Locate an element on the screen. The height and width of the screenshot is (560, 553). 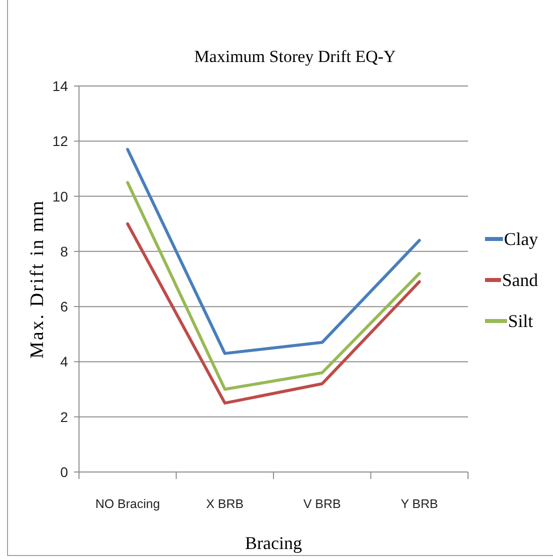
legend-label: Silt is located at coordinates (521, 321).